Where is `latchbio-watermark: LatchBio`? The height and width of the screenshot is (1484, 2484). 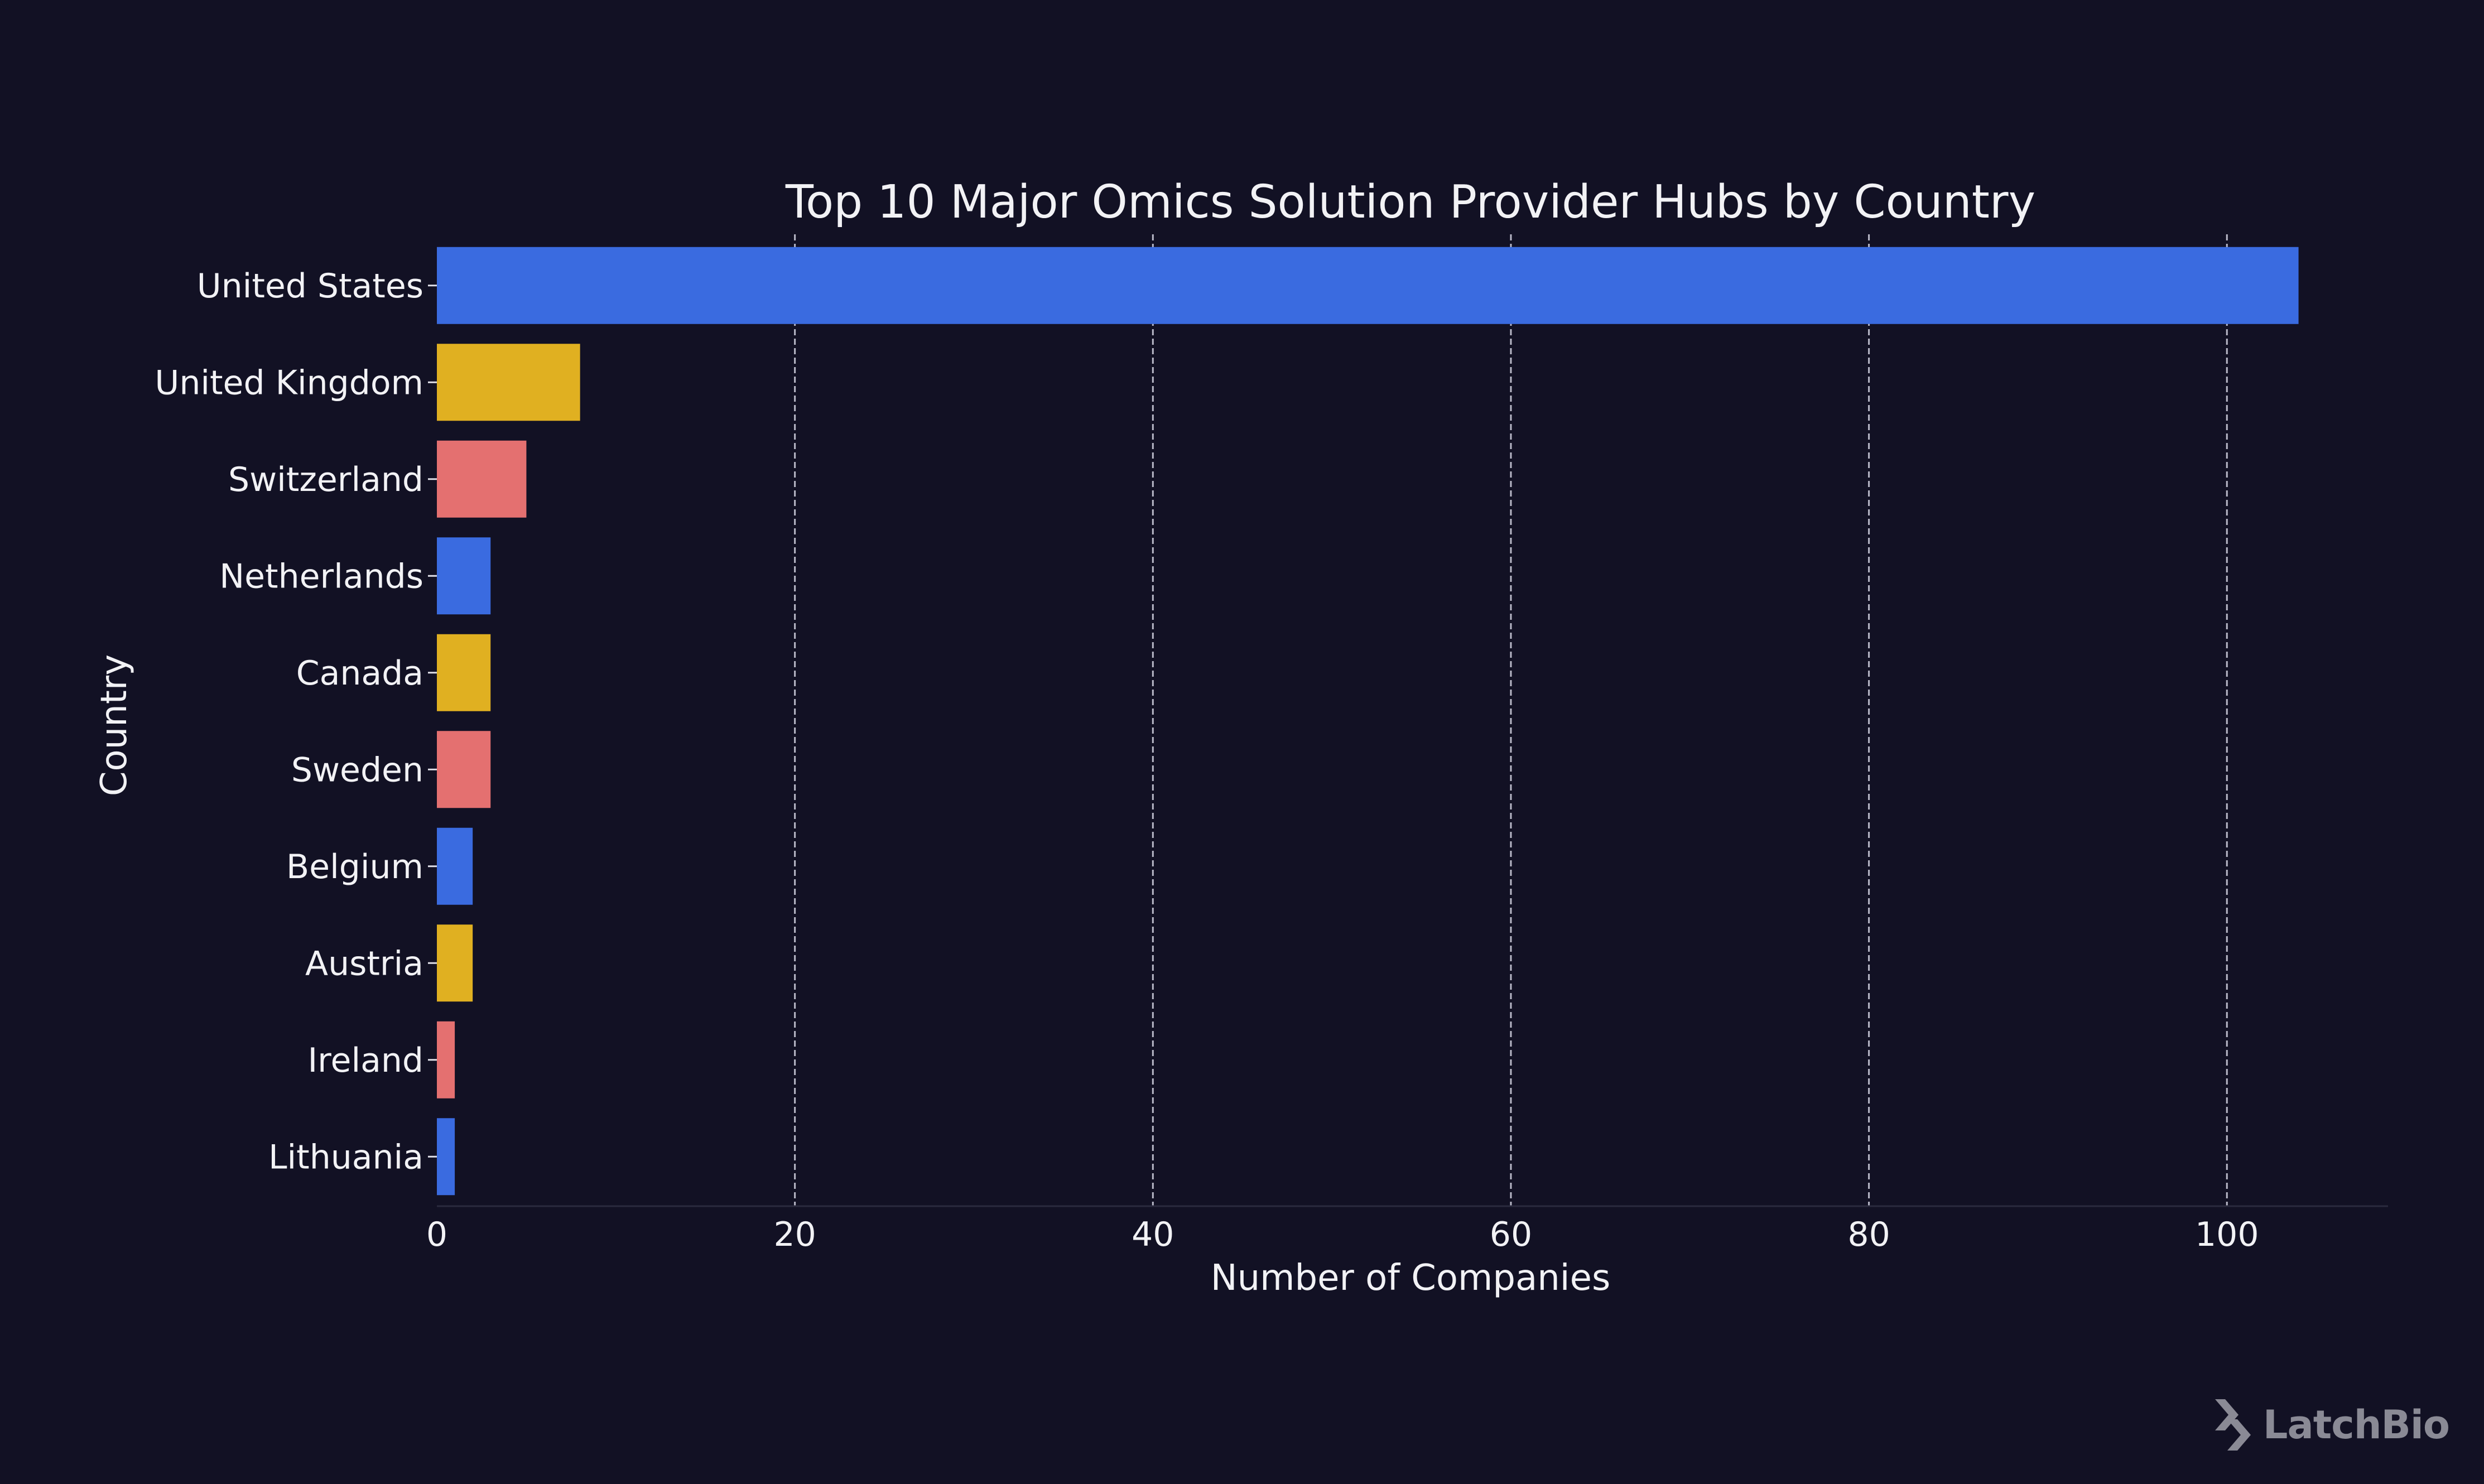
latchbio-watermark: LatchBio is located at coordinates (2332, 1425).